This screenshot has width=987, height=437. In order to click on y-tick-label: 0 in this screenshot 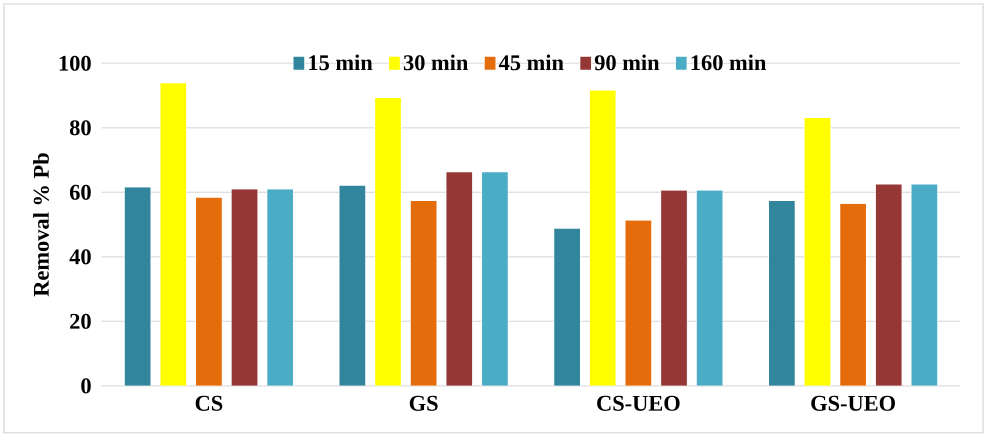, I will do `click(86, 386)`.